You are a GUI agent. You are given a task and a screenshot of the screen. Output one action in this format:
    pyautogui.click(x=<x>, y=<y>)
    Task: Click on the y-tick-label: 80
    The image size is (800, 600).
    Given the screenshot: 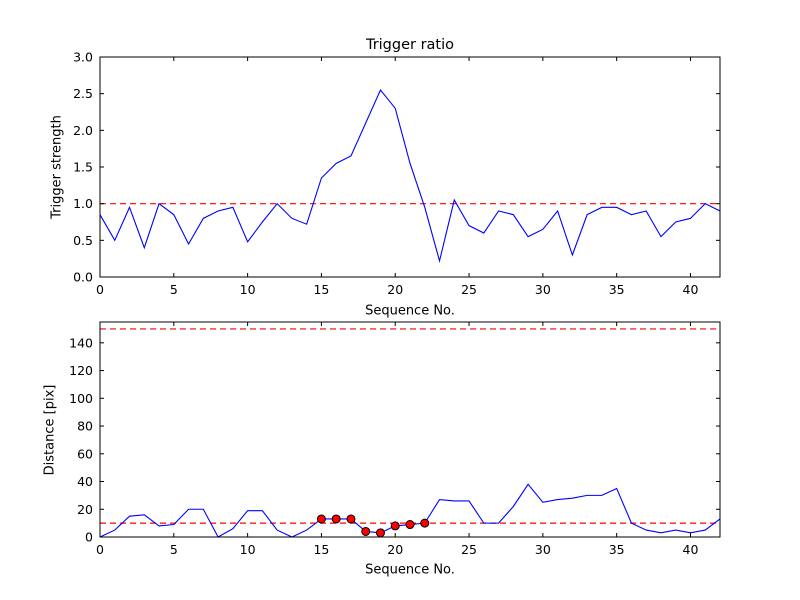 What is the action you would take?
    pyautogui.click(x=85, y=426)
    